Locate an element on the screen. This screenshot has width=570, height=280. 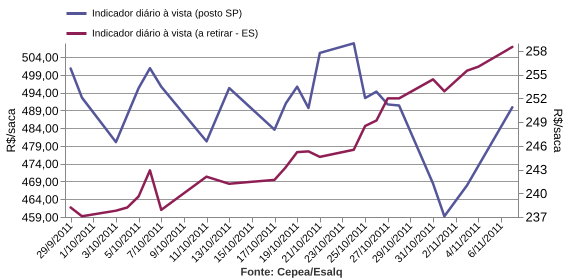
y-tick-label: 494,00 is located at coordinates (40, 93).